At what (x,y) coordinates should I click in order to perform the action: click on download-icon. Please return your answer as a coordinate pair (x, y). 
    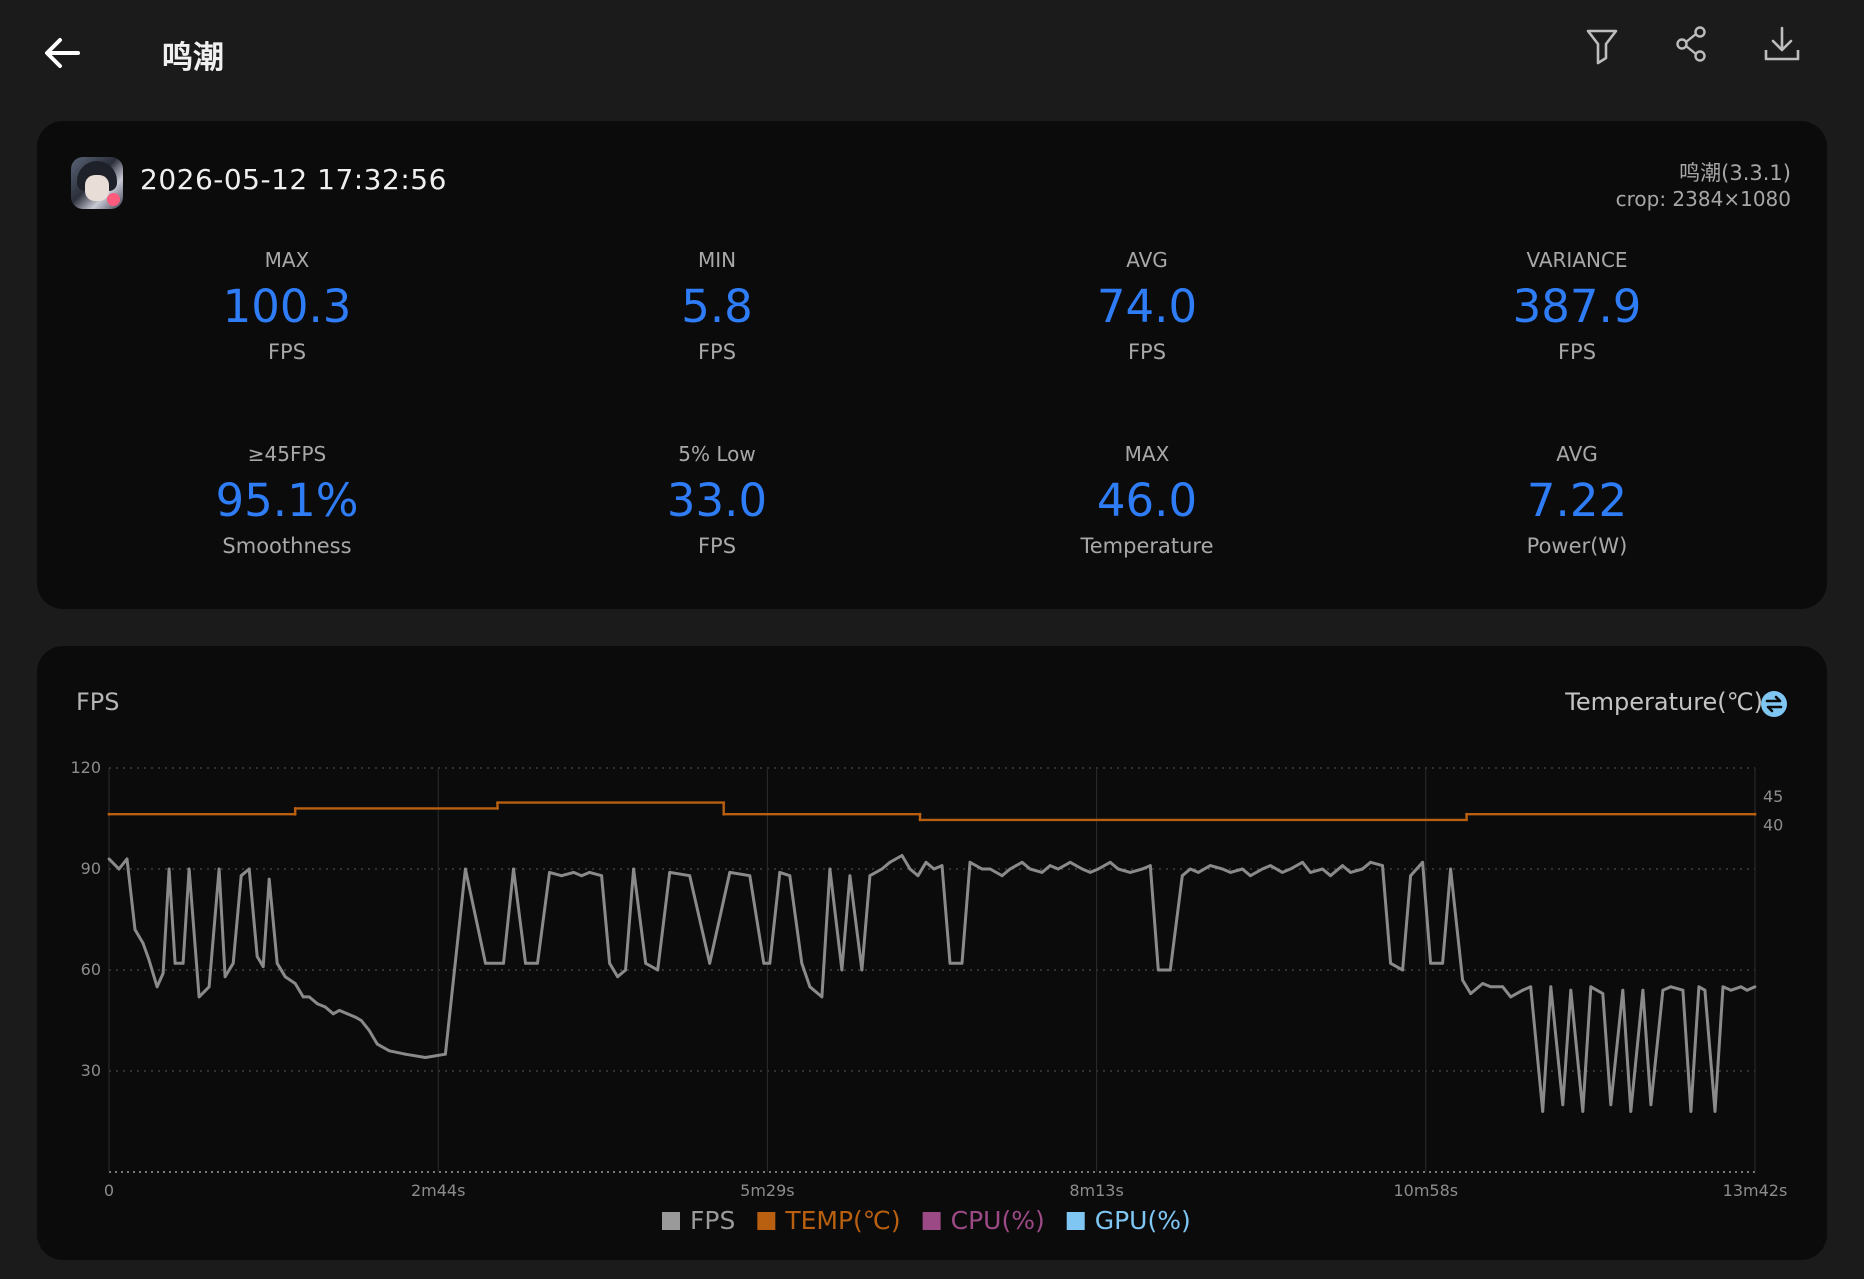
    Looking at the image, I should click on (1782, 46).